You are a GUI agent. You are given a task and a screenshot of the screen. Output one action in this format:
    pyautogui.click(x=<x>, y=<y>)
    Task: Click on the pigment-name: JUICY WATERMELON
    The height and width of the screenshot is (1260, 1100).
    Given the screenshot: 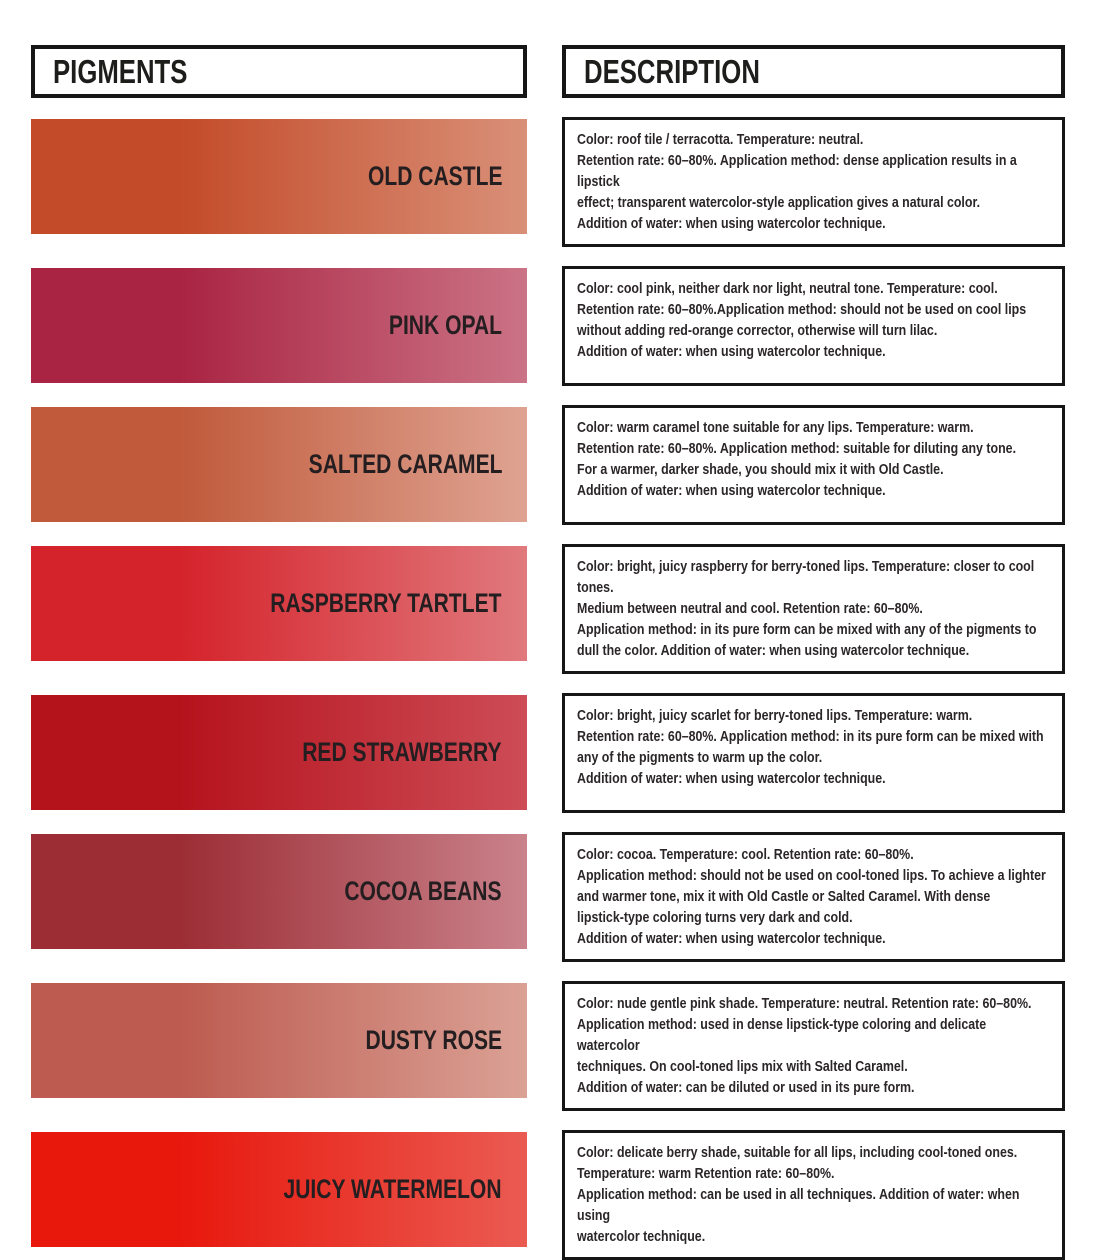 What is the action you would take?
    pyautogui.click(x=392, y=1189)
    